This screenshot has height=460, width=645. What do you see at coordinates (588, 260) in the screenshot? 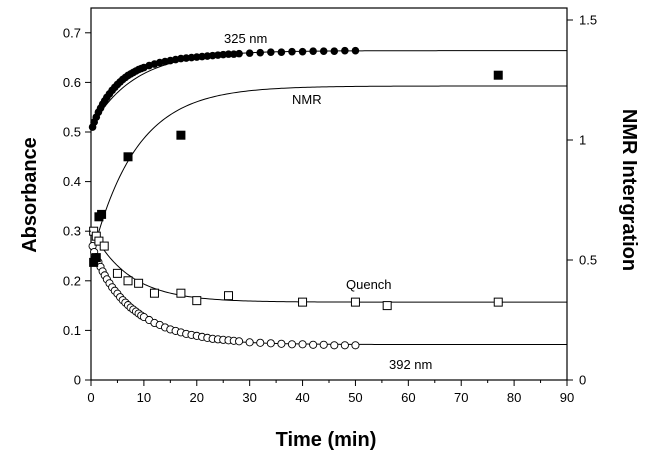
I see `y2-tick-label: 0.5` at bounding box center [588, 260].